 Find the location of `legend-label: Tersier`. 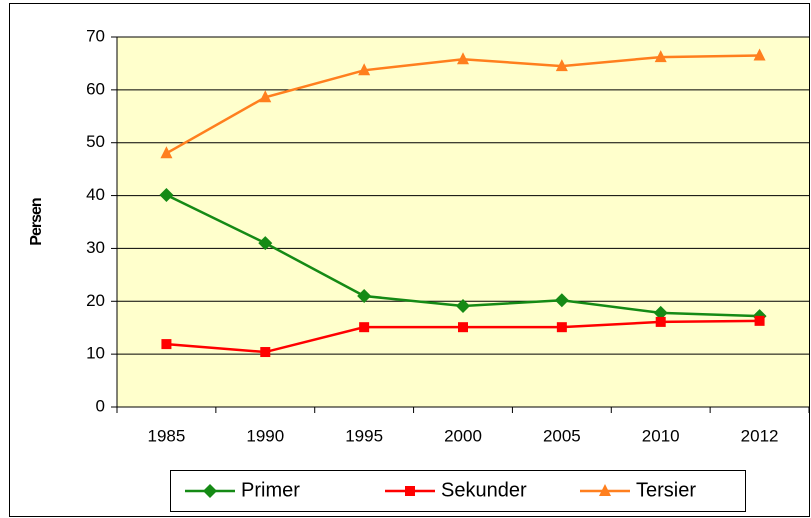

legend-label: Tersier is located at coordinates (666, 490).